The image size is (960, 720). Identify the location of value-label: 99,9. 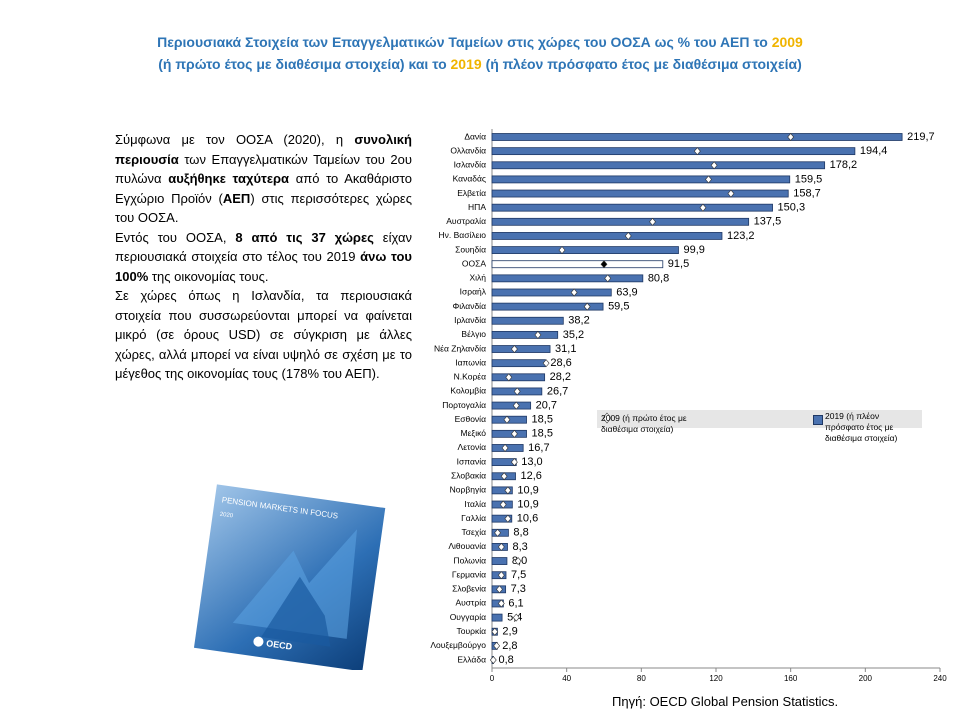
(693, 250).